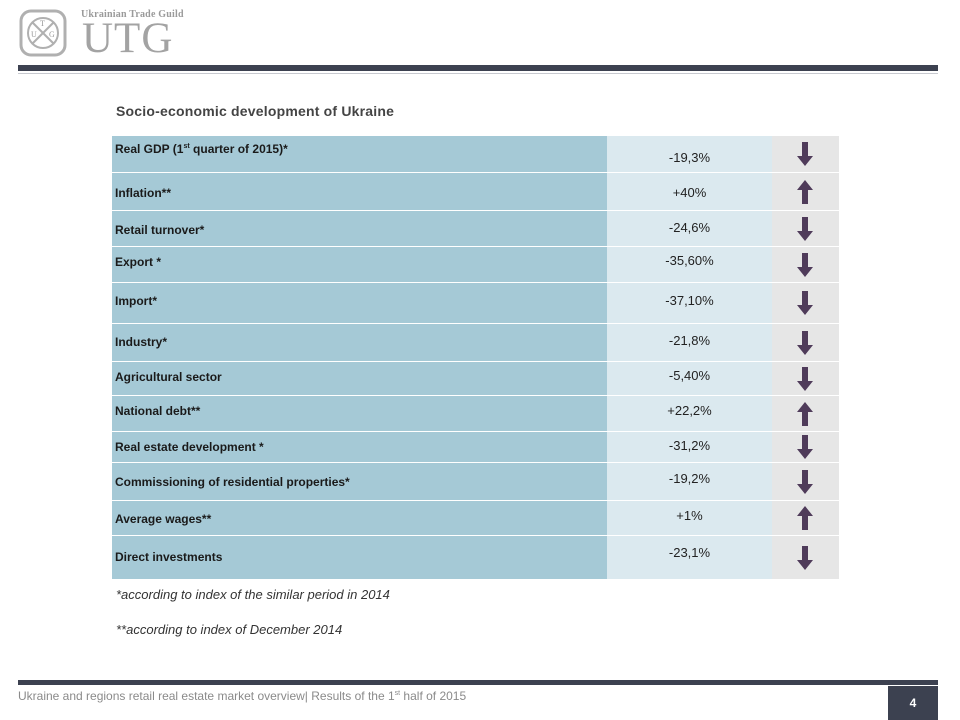 This screenshot has height=720, width=960. I want to click on indicator-label: Import*, so click(136, 301).